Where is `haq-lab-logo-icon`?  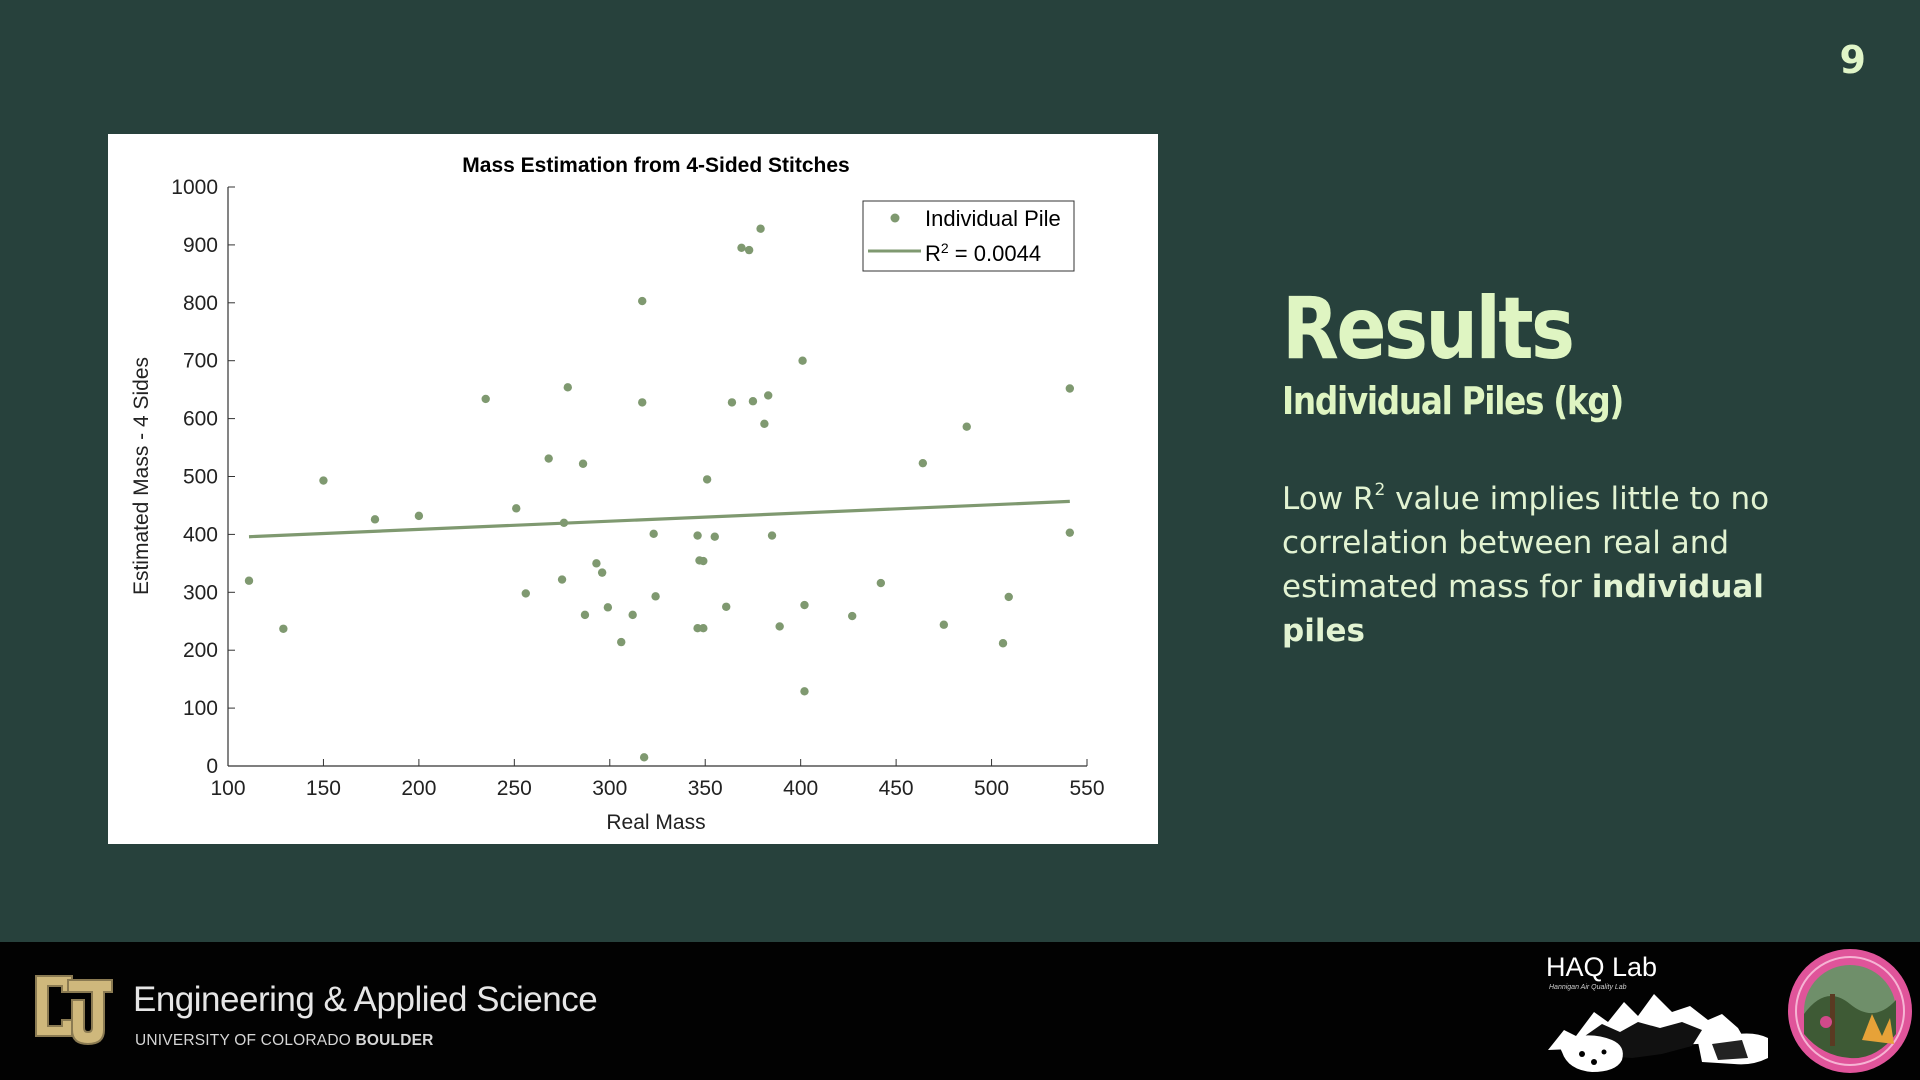
haq-lab-logo-icon is located at coordinates (1658, 1033).